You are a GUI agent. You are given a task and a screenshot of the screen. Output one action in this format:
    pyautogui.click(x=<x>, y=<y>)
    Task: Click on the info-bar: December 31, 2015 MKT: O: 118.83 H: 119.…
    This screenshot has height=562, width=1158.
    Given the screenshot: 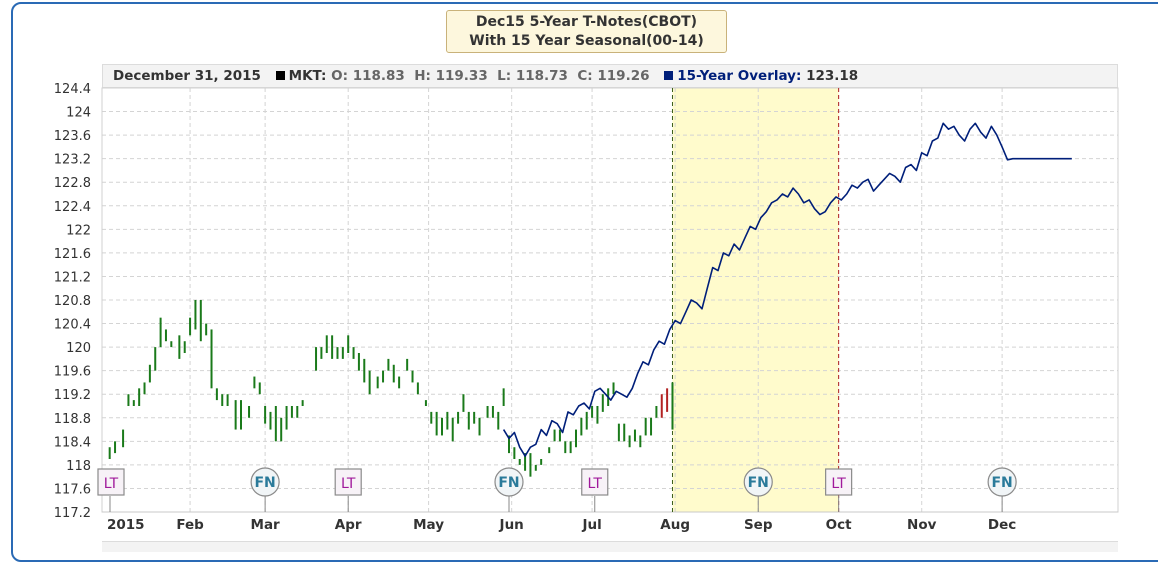 What is the action you would take?
    pyautogui.click(x=610, y=76)
    